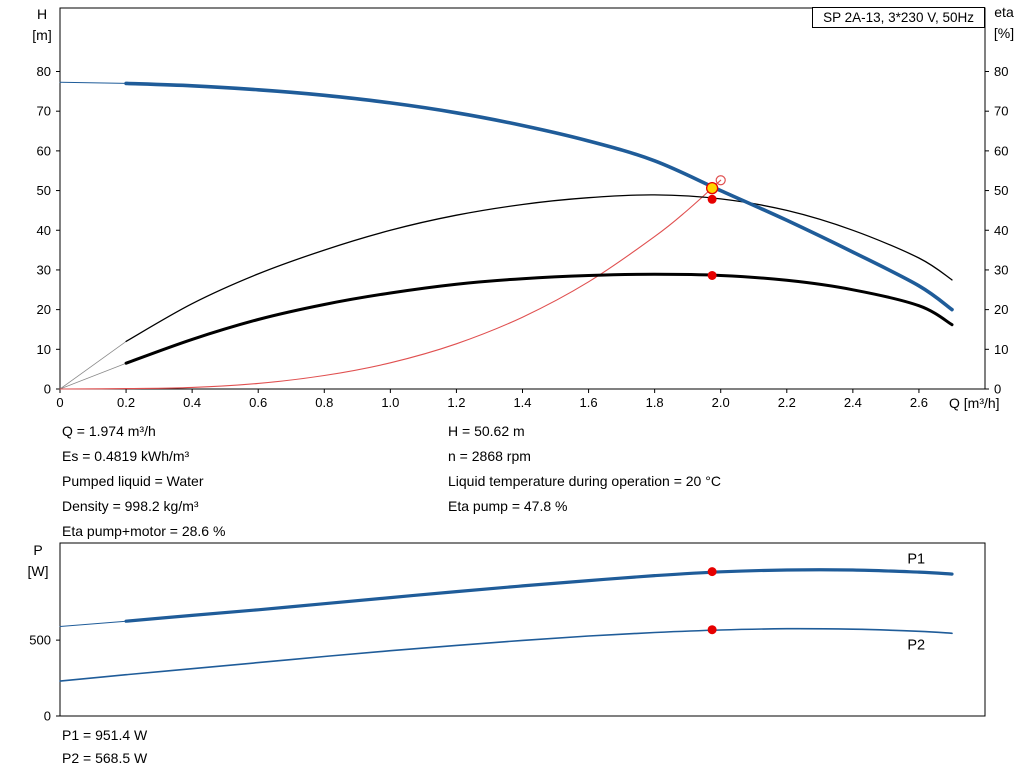 This screenshot has width=1024, height=781. I want to click on y-tick-label-left: 500, so click(40, 640).